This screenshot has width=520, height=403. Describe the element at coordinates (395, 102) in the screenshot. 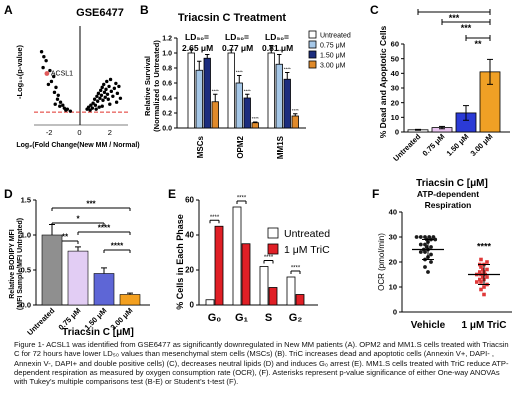

I see `ytick-label: 20` at that location.